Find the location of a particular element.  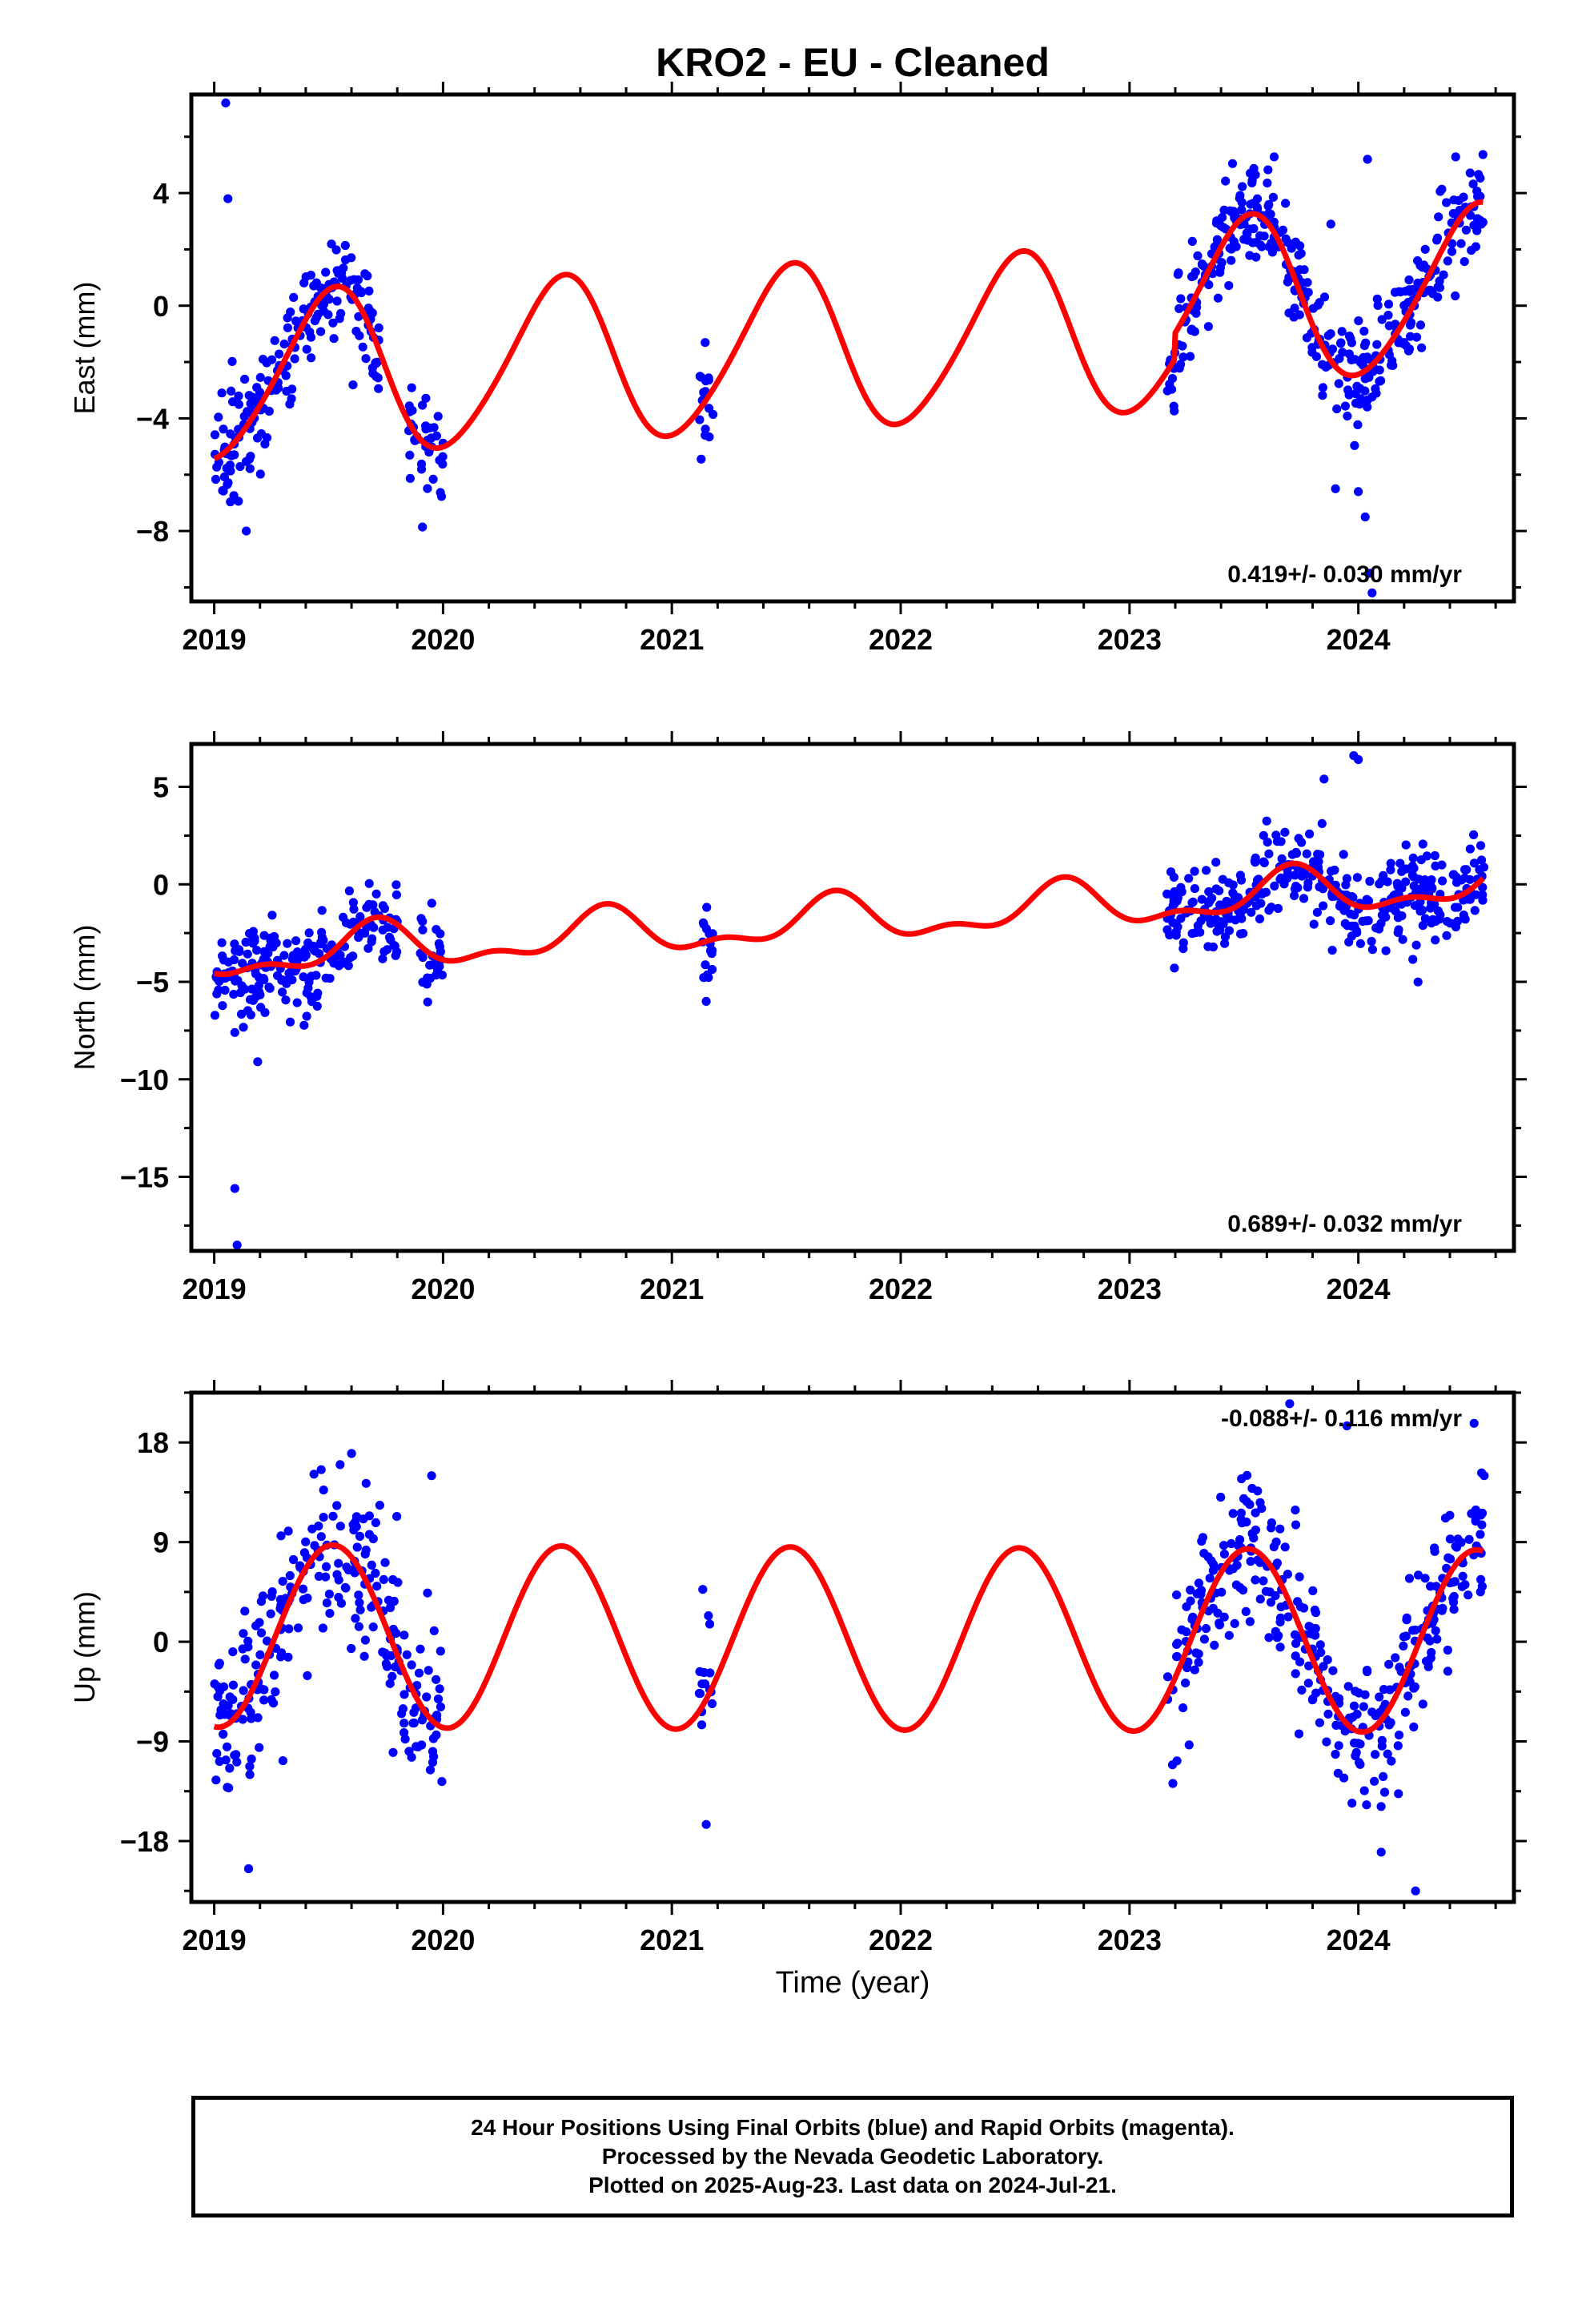

up-fit-curve is located at coordinates (848, 1638).